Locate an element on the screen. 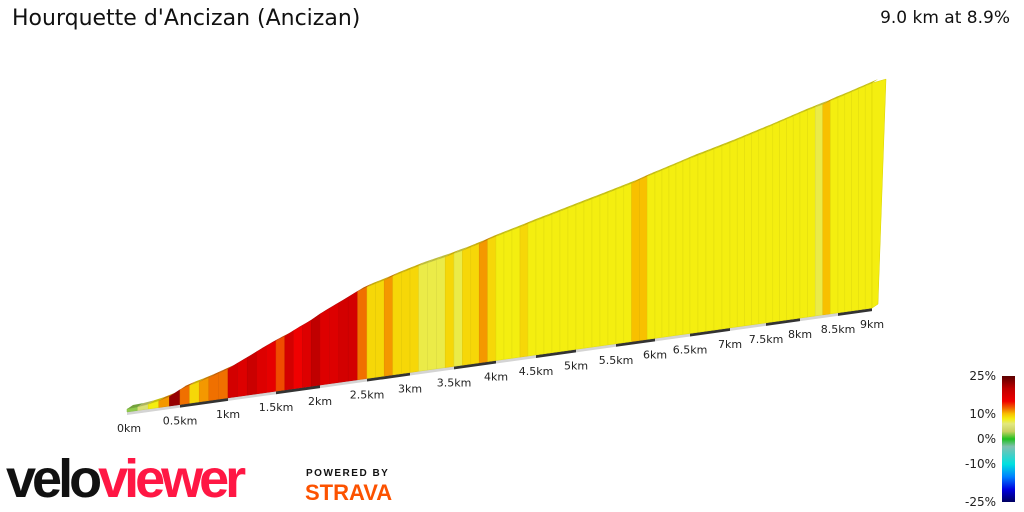 The height and width of the screenshot is (512, 1024). x-tick-label: 6km is located at coordinates (655, 354).